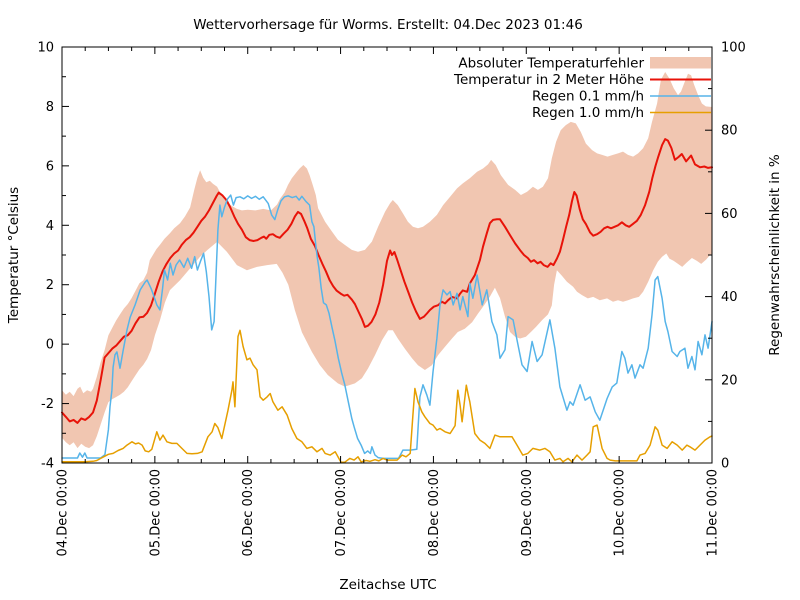 This screenshot has height=600, width=800. I want to click on y-right-tick-label: 0, so click(725, 464).